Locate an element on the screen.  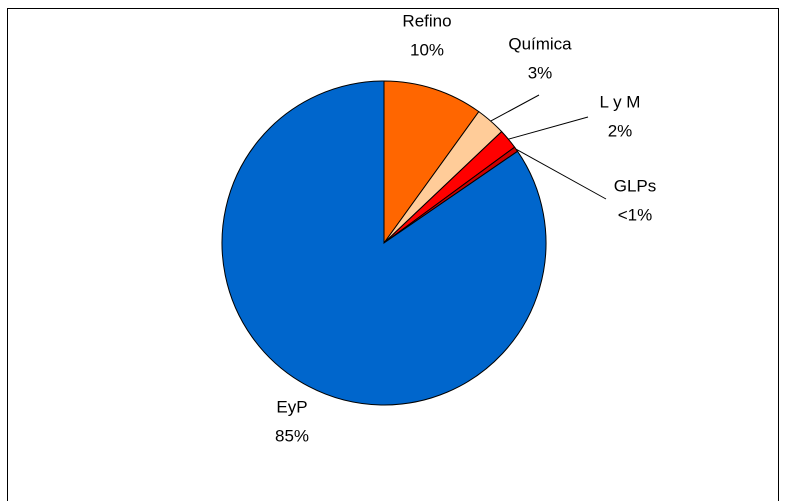
slice-label: EyP is located at coordinates (291, 406).